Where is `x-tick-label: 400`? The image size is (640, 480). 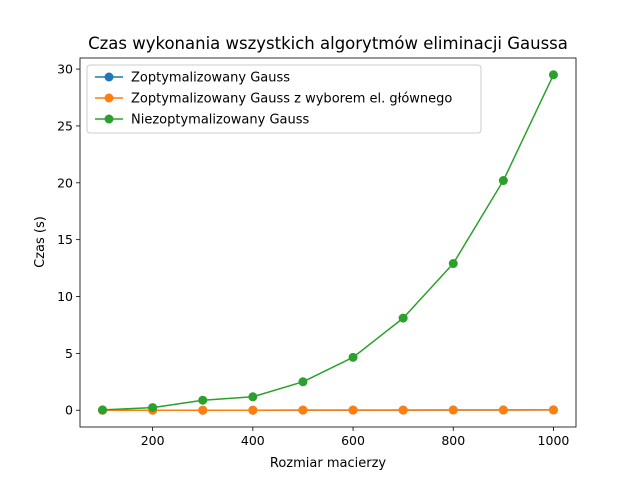
x-tick-label: 400 is located at coordinates (253, 440).